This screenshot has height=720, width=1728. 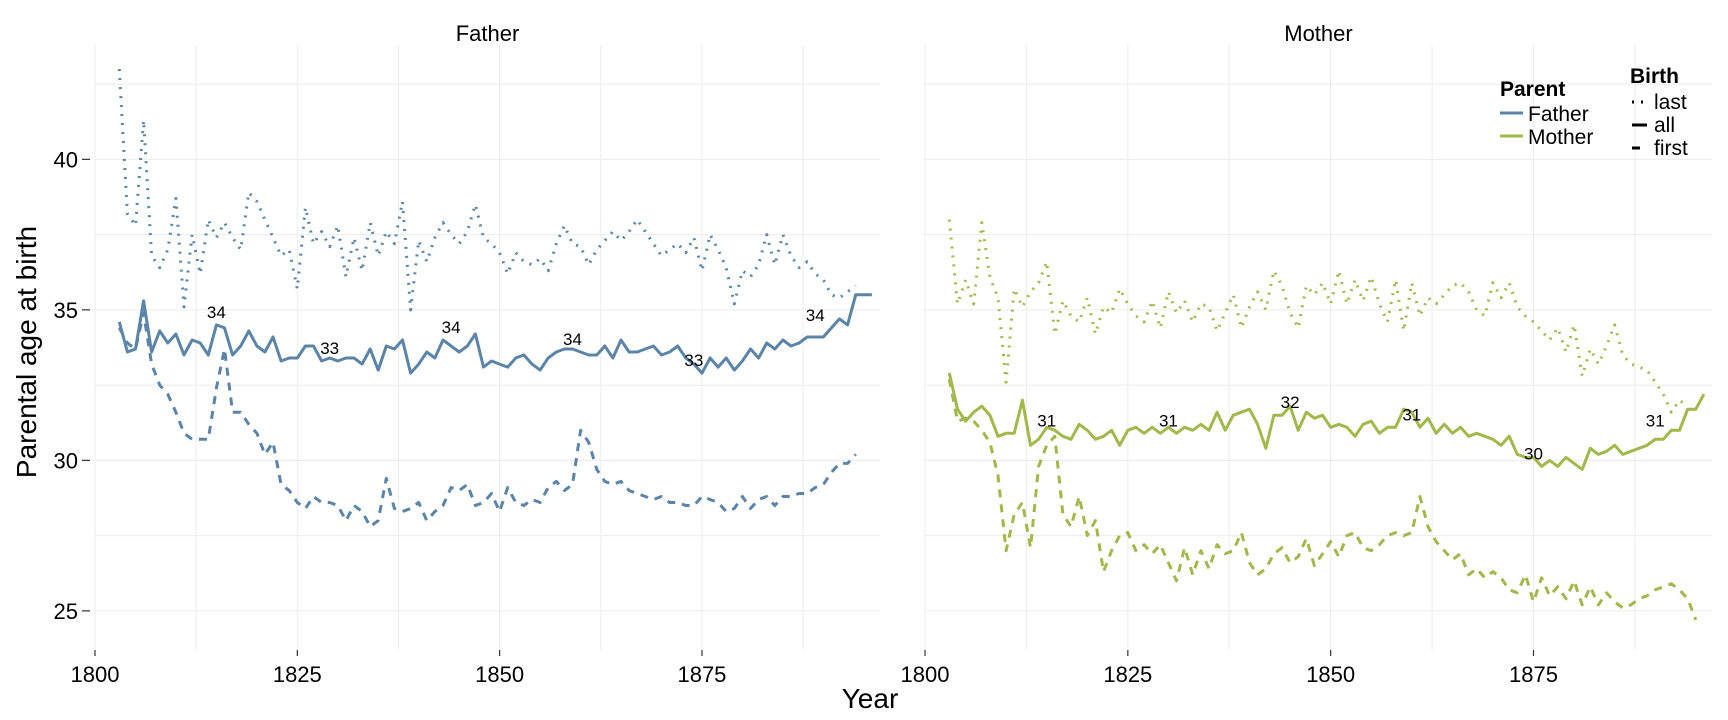 What do you see at coordinates (1558, 114) in the screenshot?
I see `legend-father-label: Father` at bounding box center [1558, 114].